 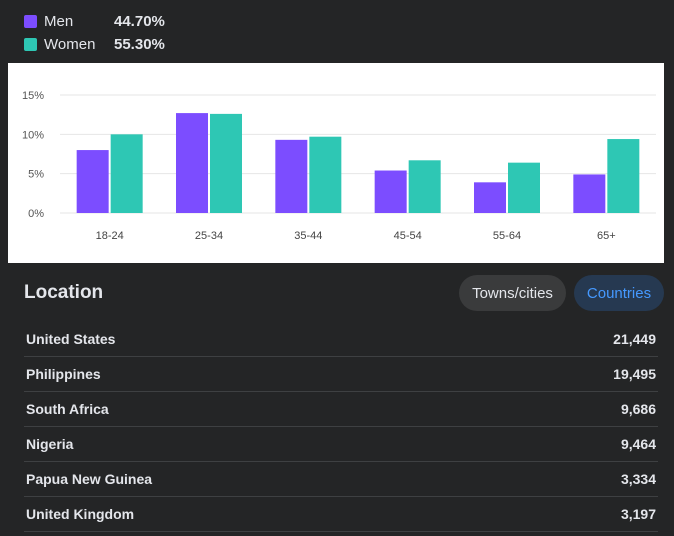 What do you see at coordinates (512, 293) in the screenshot?
I see `towns-cities-button: Towns/cities` at bounding box center [512, 293].